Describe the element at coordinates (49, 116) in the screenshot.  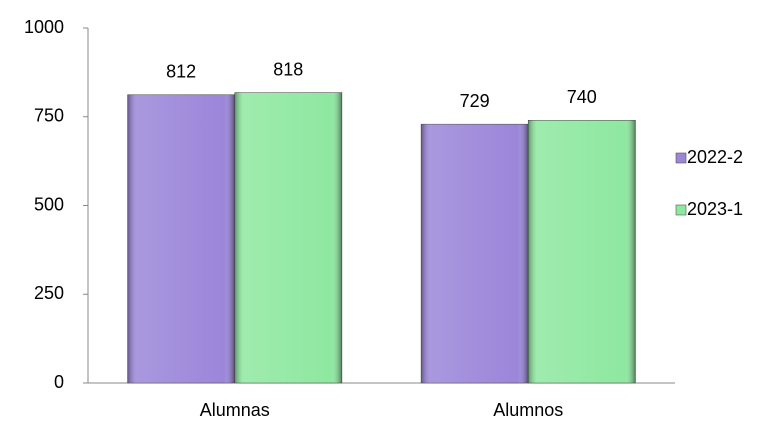
I see `y-tick-label: 750` at that location.